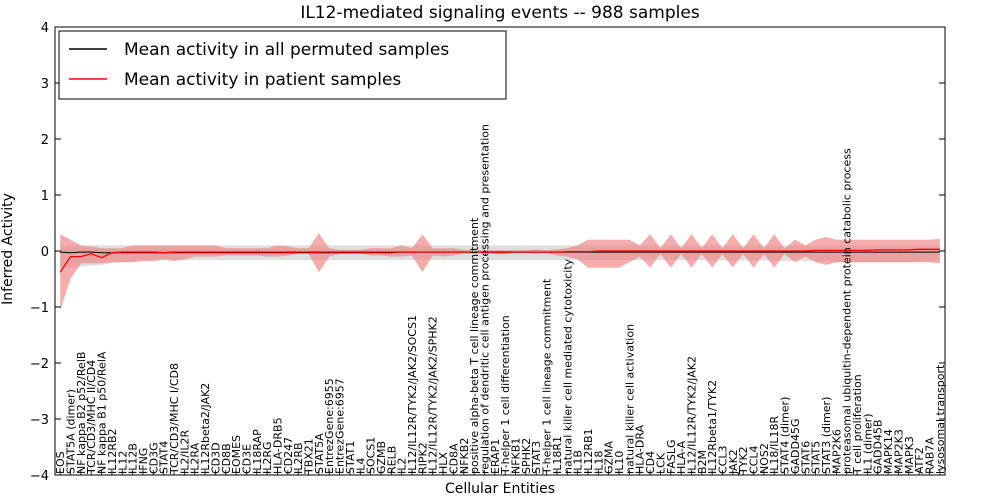 This screenshot has width=1000, height=500. Describe the element at coordinates (112, 451) in the screenshot. I see `x-category-label: IL12RB2` at that location.